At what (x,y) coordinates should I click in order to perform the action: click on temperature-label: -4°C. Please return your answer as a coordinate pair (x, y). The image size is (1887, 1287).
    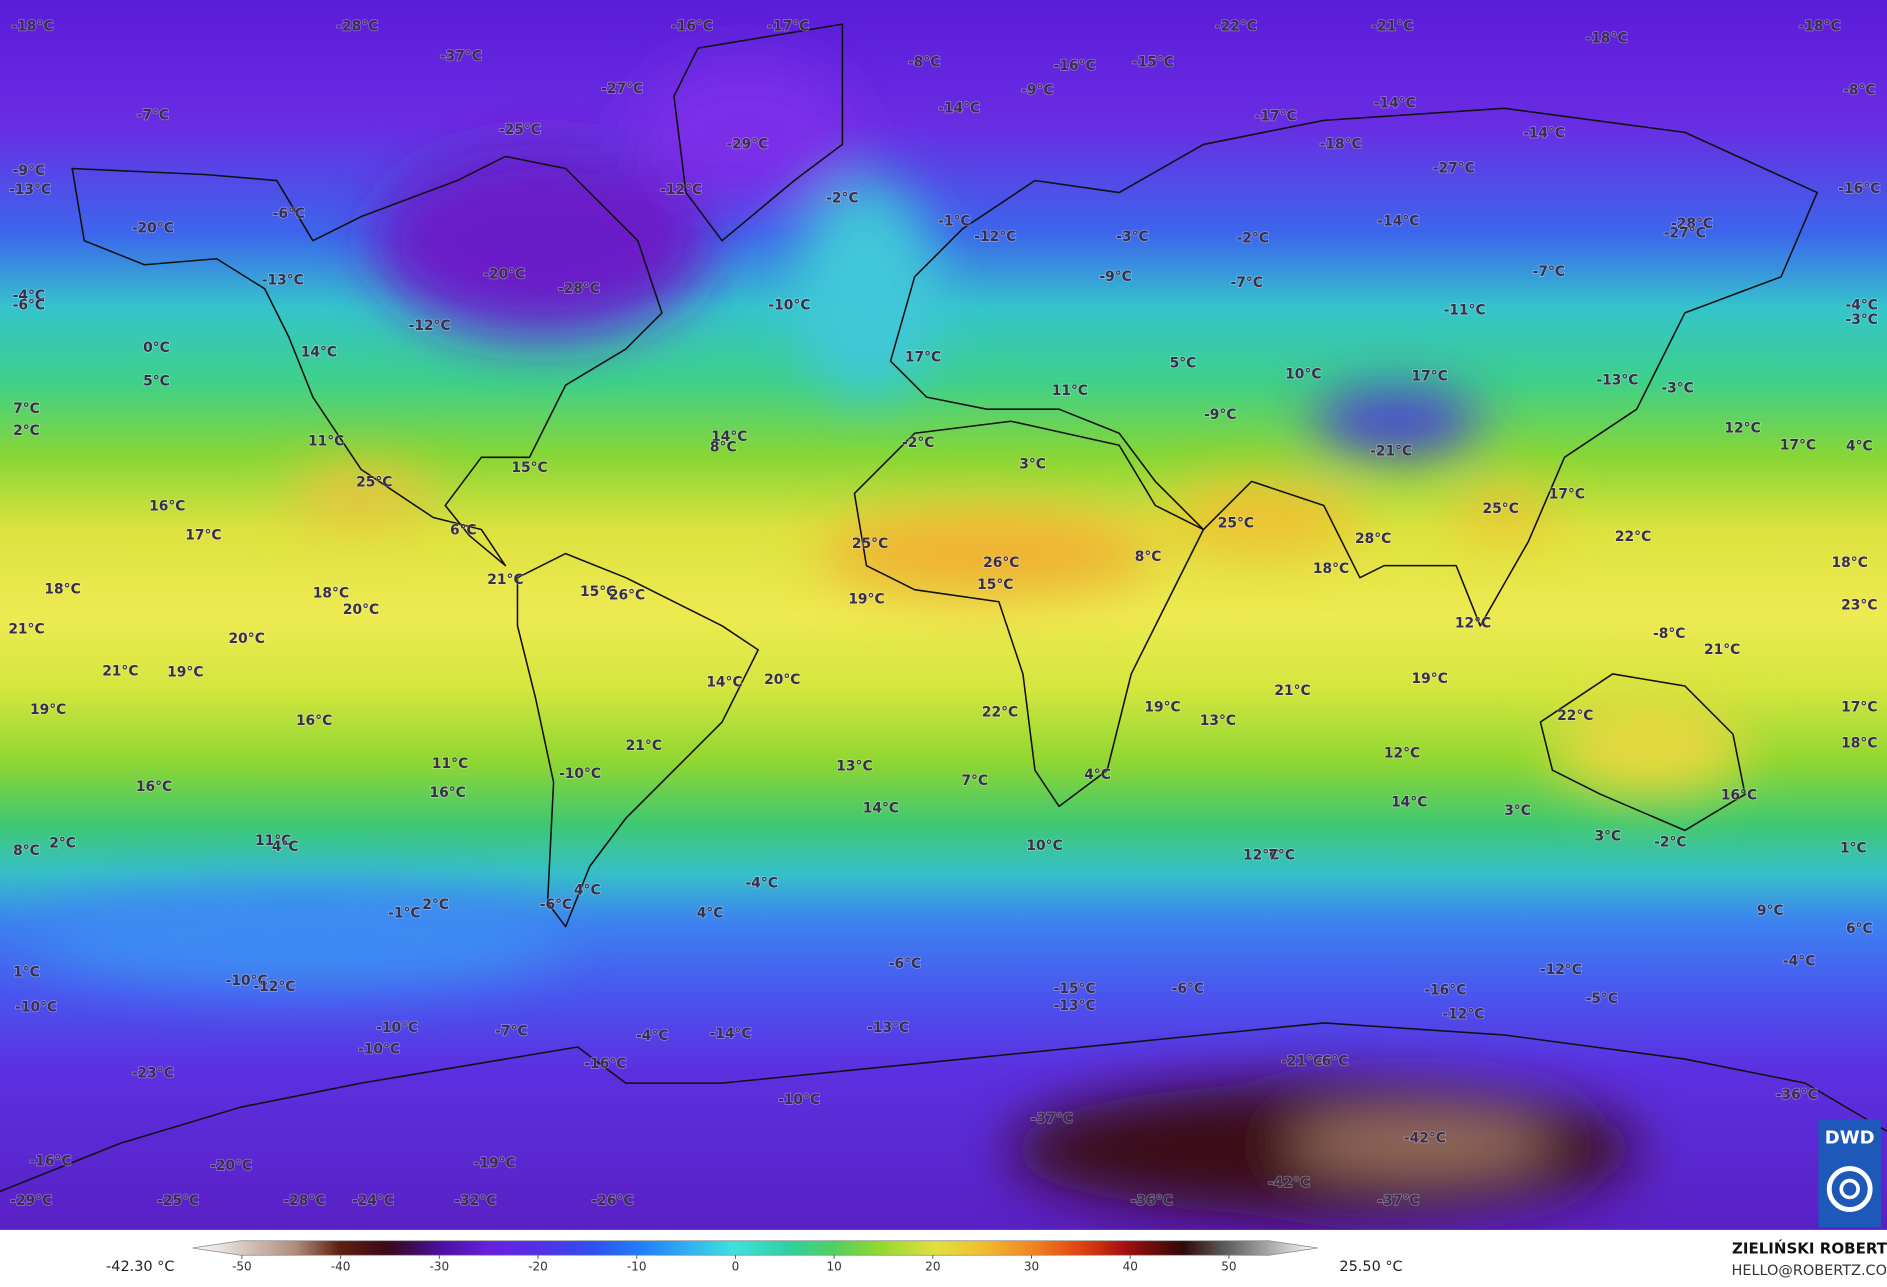
    Looking at the image, I should click on (652, 1036).